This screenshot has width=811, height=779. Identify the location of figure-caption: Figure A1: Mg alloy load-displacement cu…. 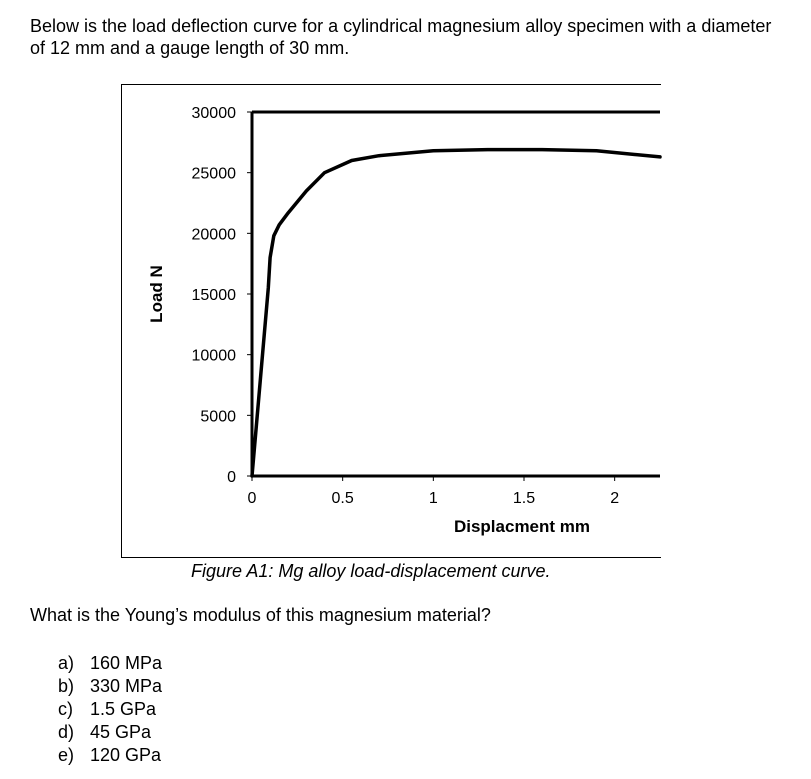
(371, 571).